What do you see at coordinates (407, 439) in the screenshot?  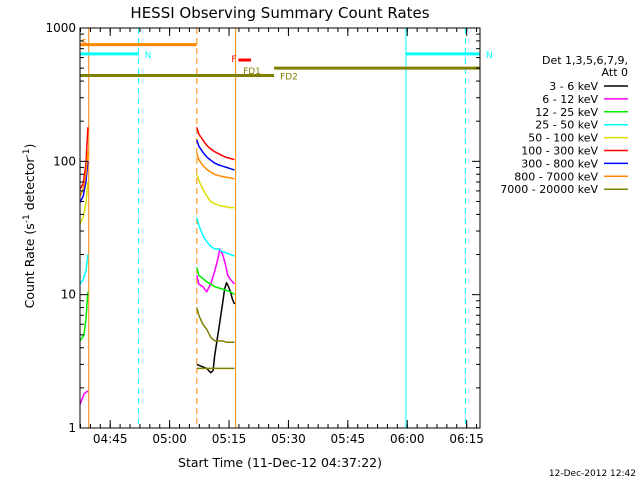 I see `x-tick-label-5: 06:00` at bounding box center [407, 439].